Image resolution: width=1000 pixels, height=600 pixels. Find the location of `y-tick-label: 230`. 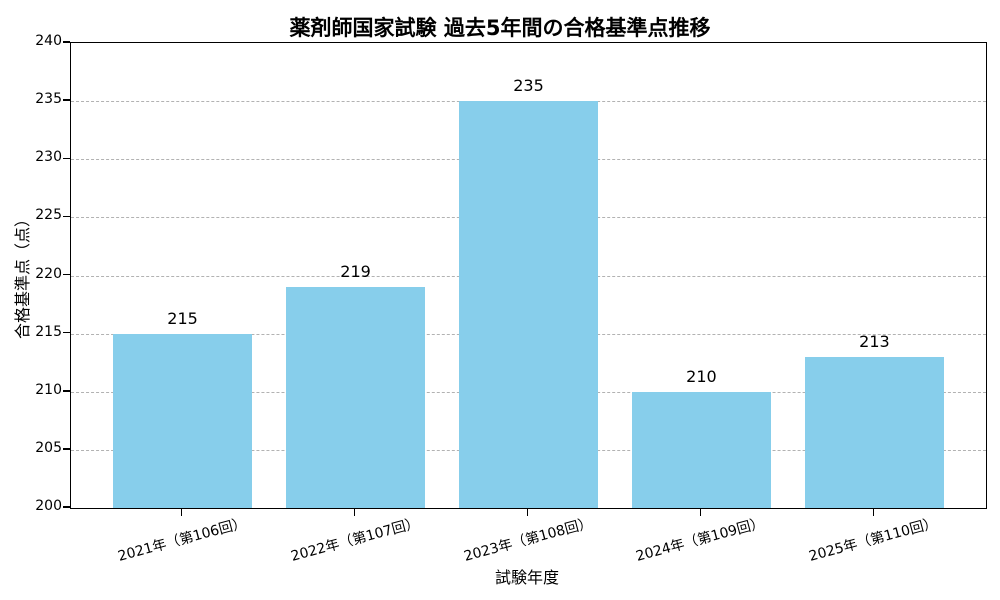

y-tick-label: 230 is located at coordinates (48, 157).